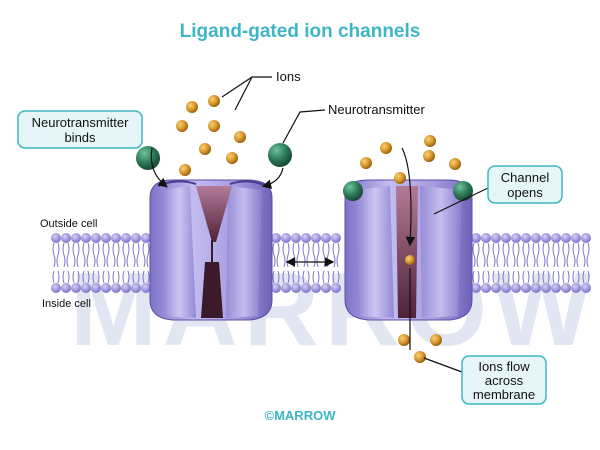 Image resolution: width=600 pixels, height=450 pixels. What do you see at coordinates (376, 109) in the screenshot?
I see `neurotransmitter-label: Neurotransmitter` at bounding box center [376, 109].